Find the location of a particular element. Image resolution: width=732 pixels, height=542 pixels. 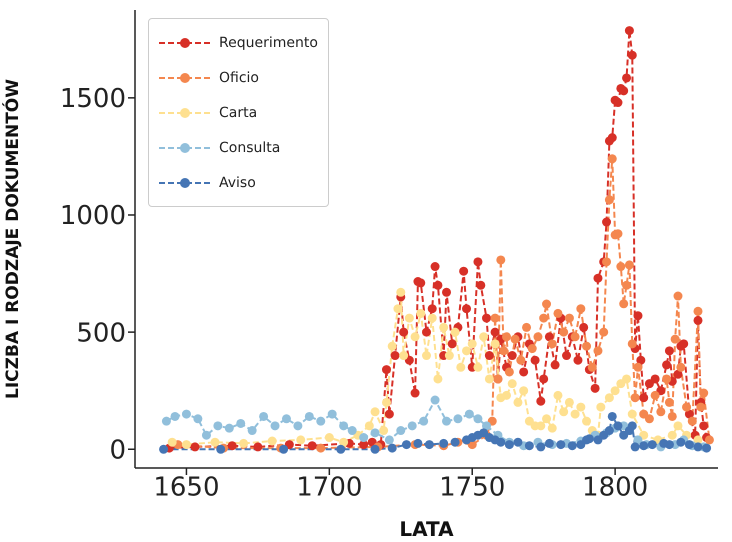

legend-label: Carta is located at coordinates (238, 112).